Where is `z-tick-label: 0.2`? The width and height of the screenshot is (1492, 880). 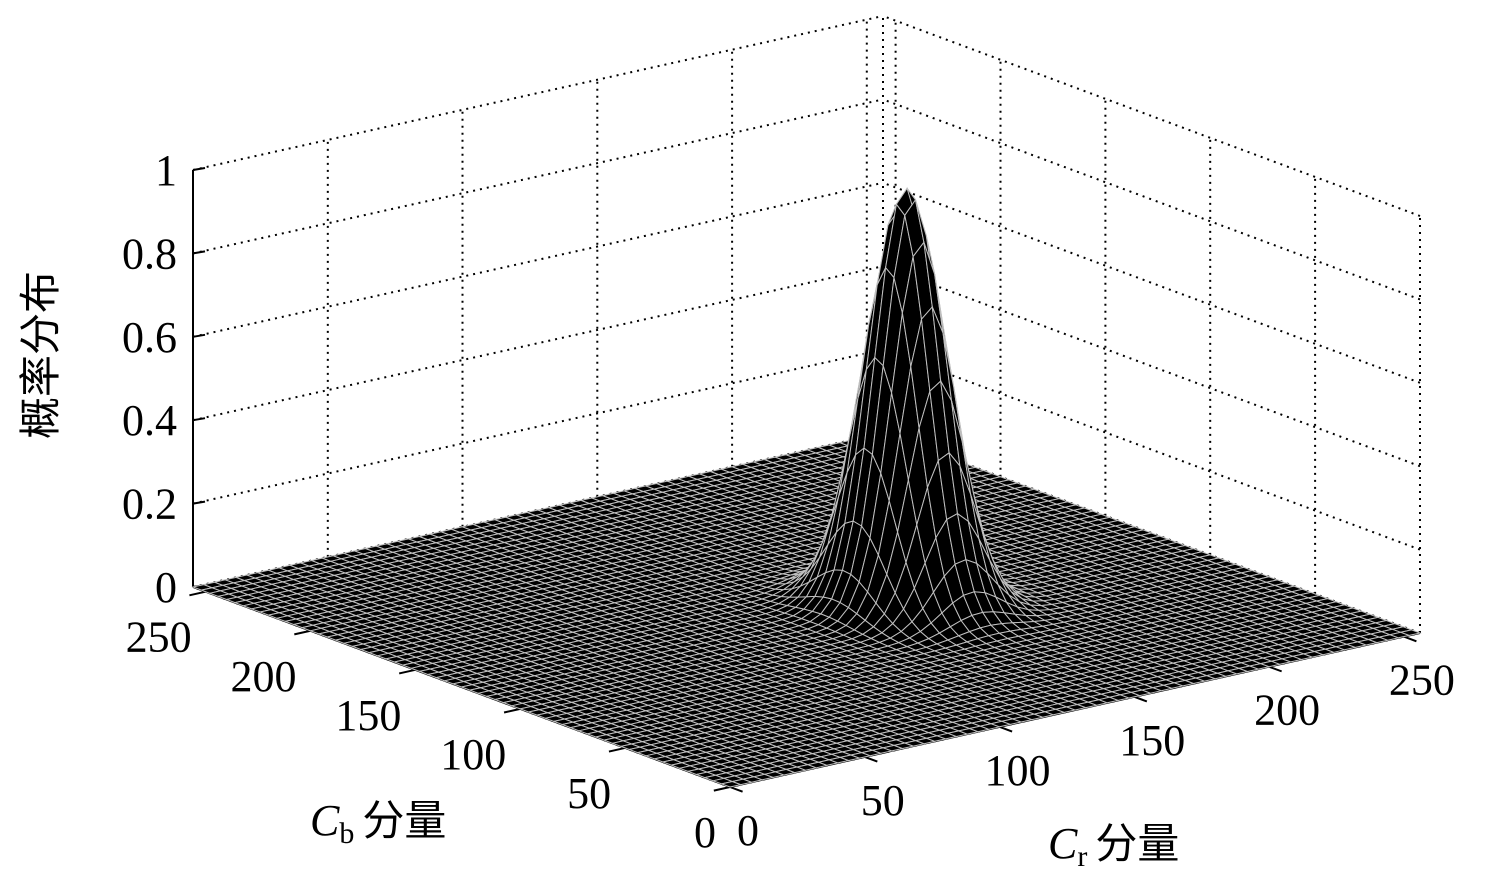 z-tick-label: 0.2 is located at coordinates (149, 504).